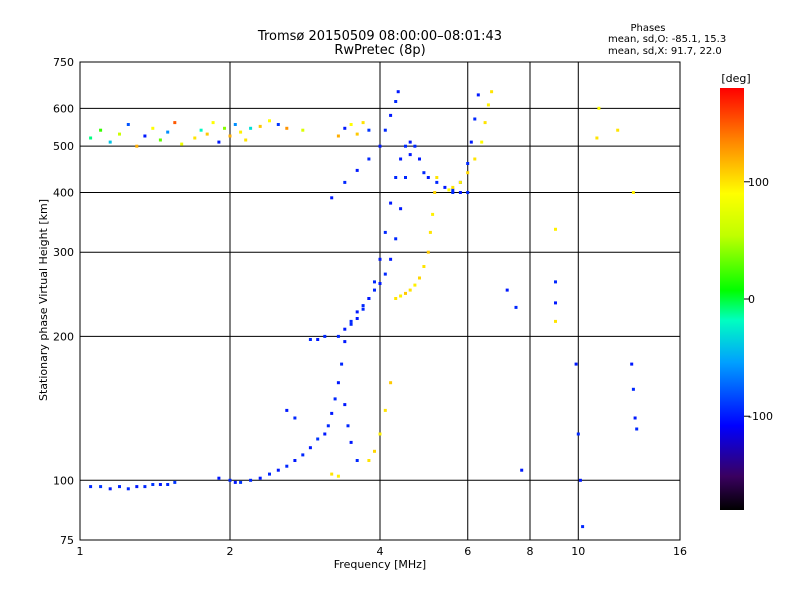 The image size is (800, 600). What do you see at coordinates (379, 50) in the screenshot?
I see `chart-subtitle: RwPretec (8p)` at bounding box center [379, 50].